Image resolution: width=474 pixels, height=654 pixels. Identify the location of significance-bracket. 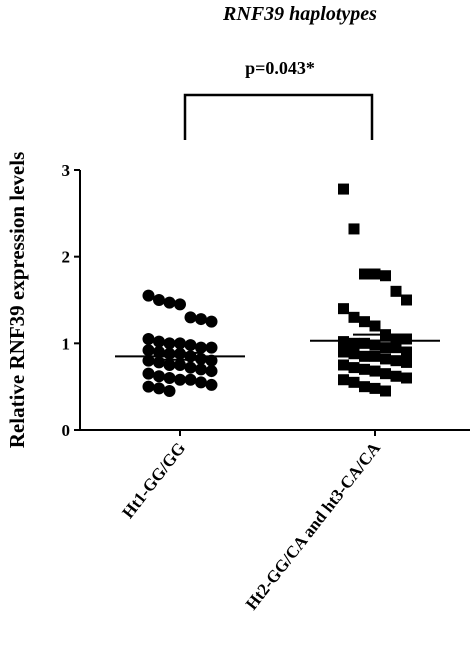
(278, 116).